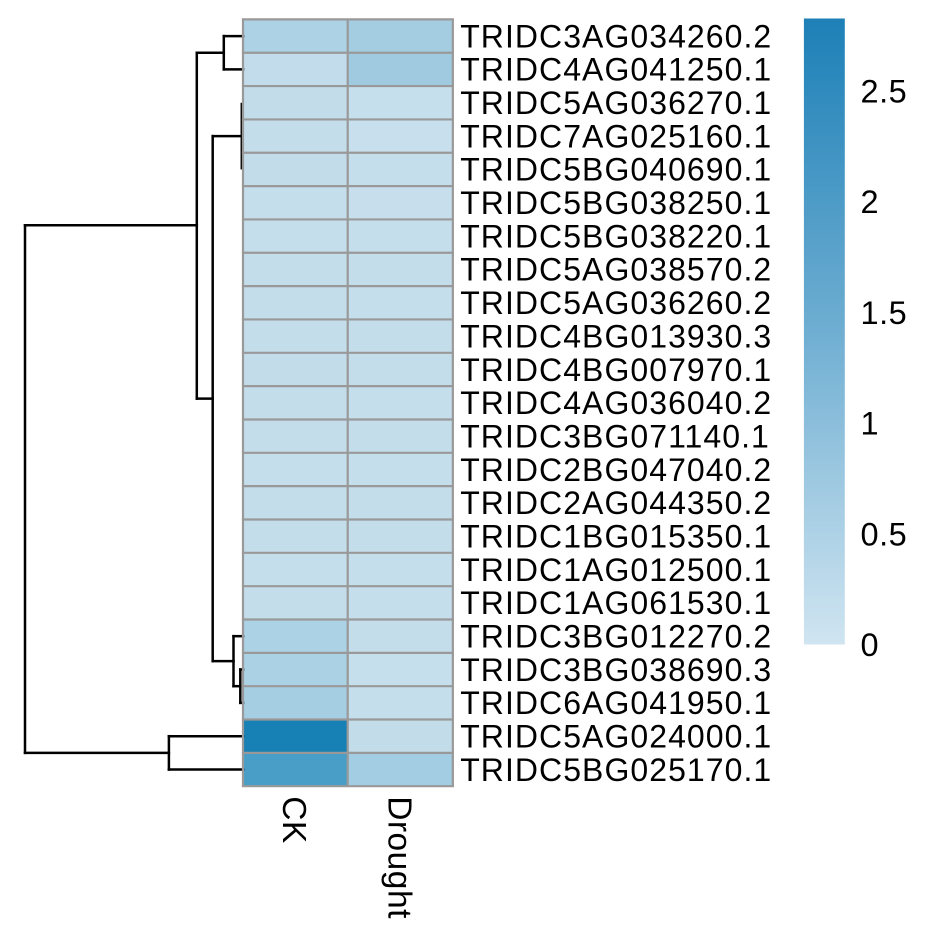 The height and width of the screenshot is (947, 930). I want to click on svg-text: 1, so click(870, 424).